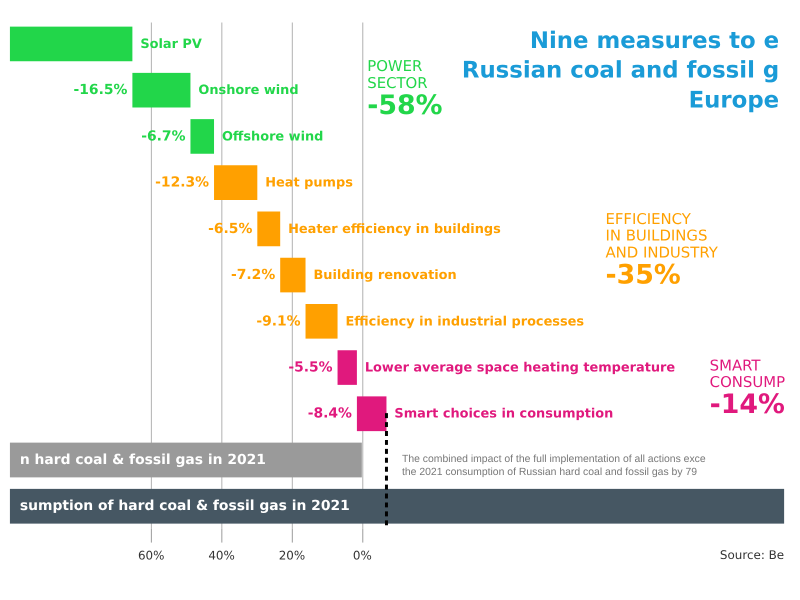  What do you see at coordinates (253, 275) in the screenshot?
I see `data-label: -7.2%` at bounding box center [253, 275].